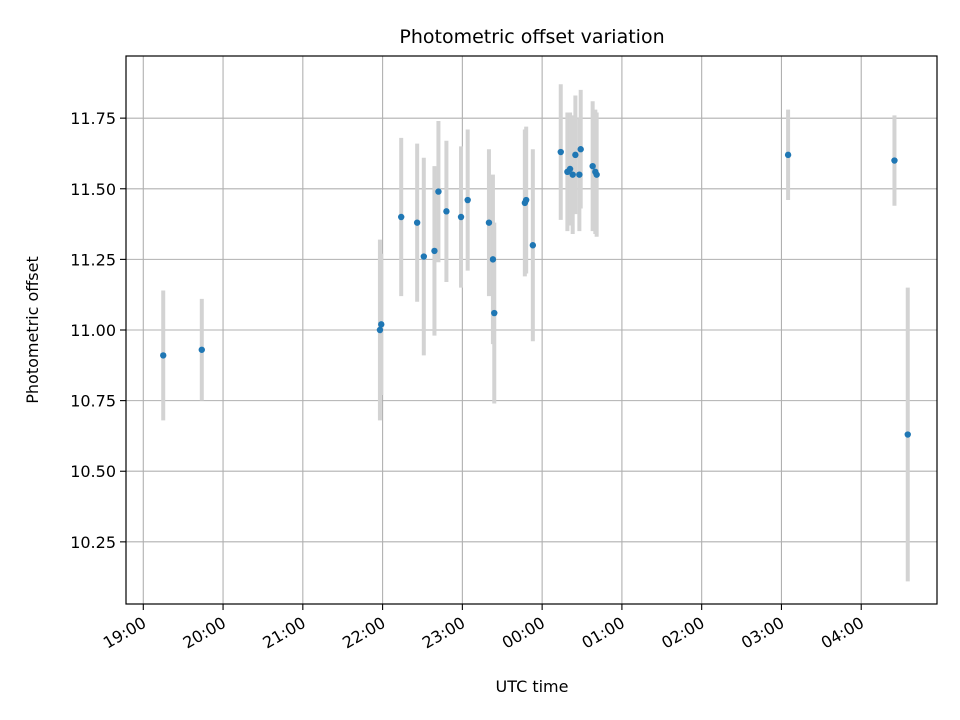 This screenshot has width=960, height=720. Describe the element at coordinates (93, 259) in the screenshot. I see `y-tick-label: 11.25` at that location.